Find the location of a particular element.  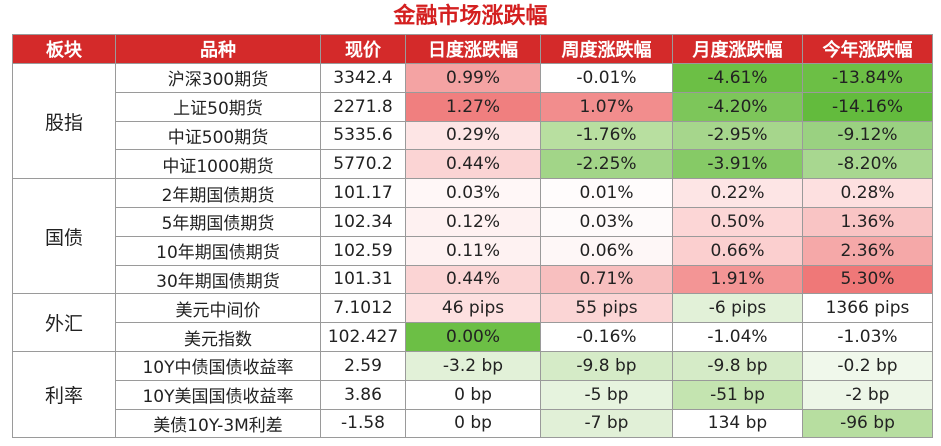

table-row: 10年期国债期货 102.59 0.11% 0.06% 0.66% 2.36% is located at coordinates (473, 250).